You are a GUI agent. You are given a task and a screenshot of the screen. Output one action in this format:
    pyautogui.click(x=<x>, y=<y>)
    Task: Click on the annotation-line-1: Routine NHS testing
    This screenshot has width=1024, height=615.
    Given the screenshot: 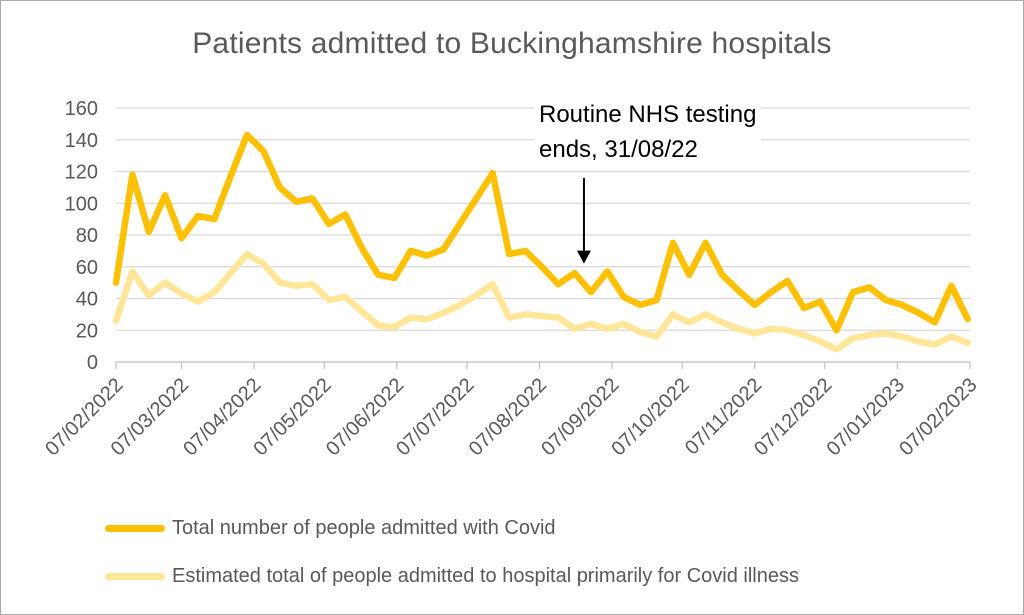 What is the action you would take?
    pyautogui.click(x=648, y=114)
    